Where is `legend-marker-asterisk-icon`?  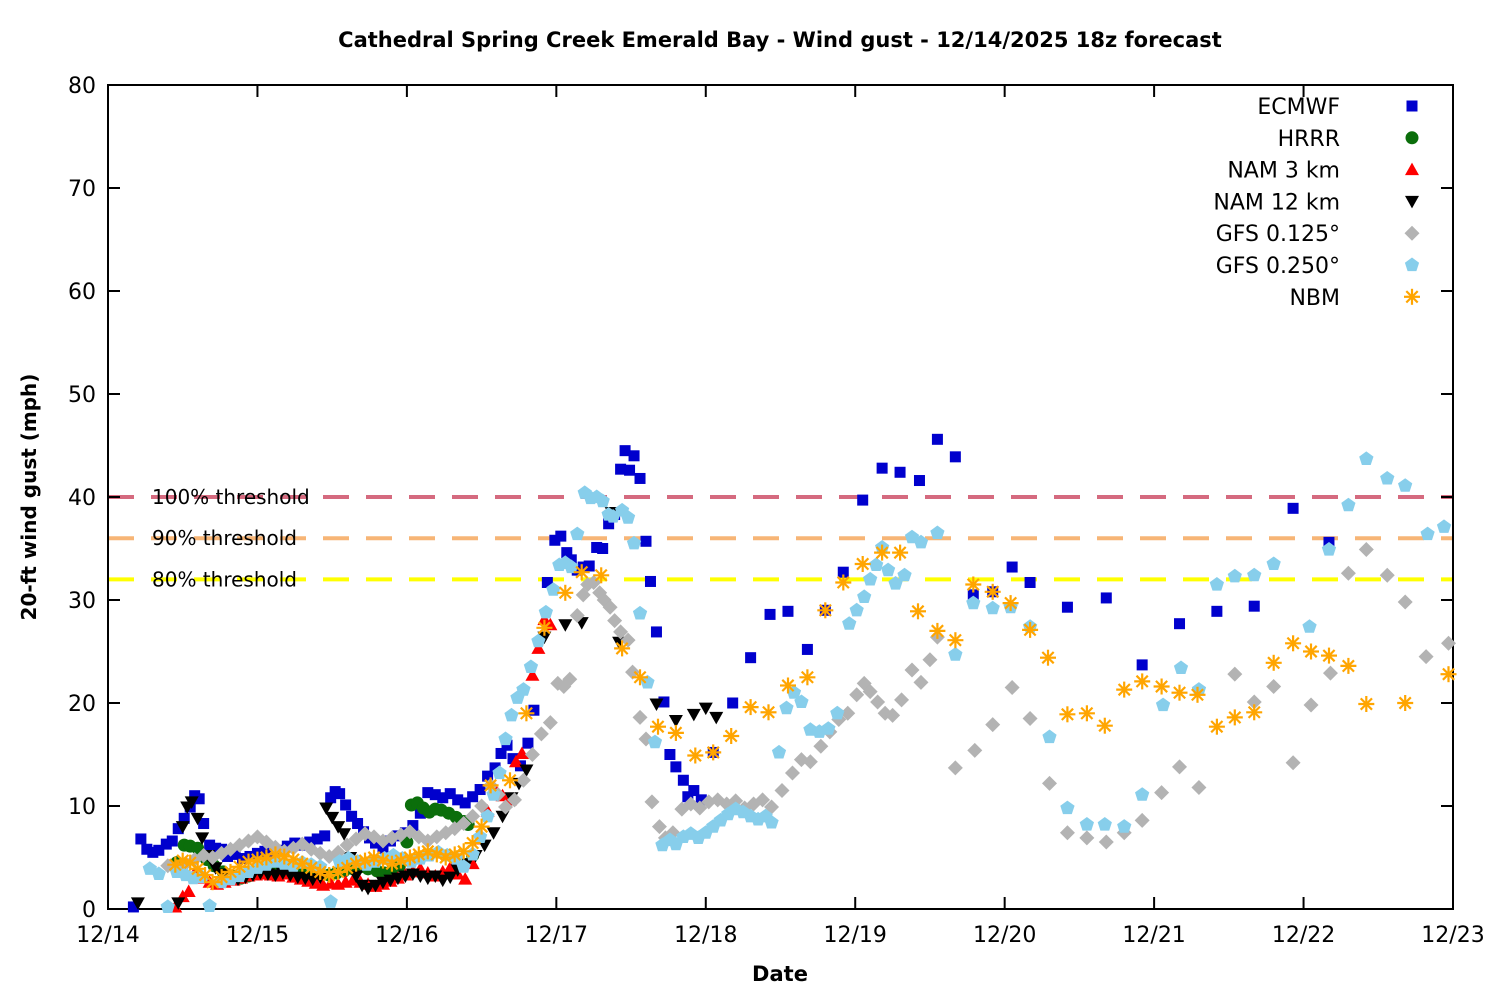 legend-marker-asterisk-icon is located at coordinates (1412, 296).